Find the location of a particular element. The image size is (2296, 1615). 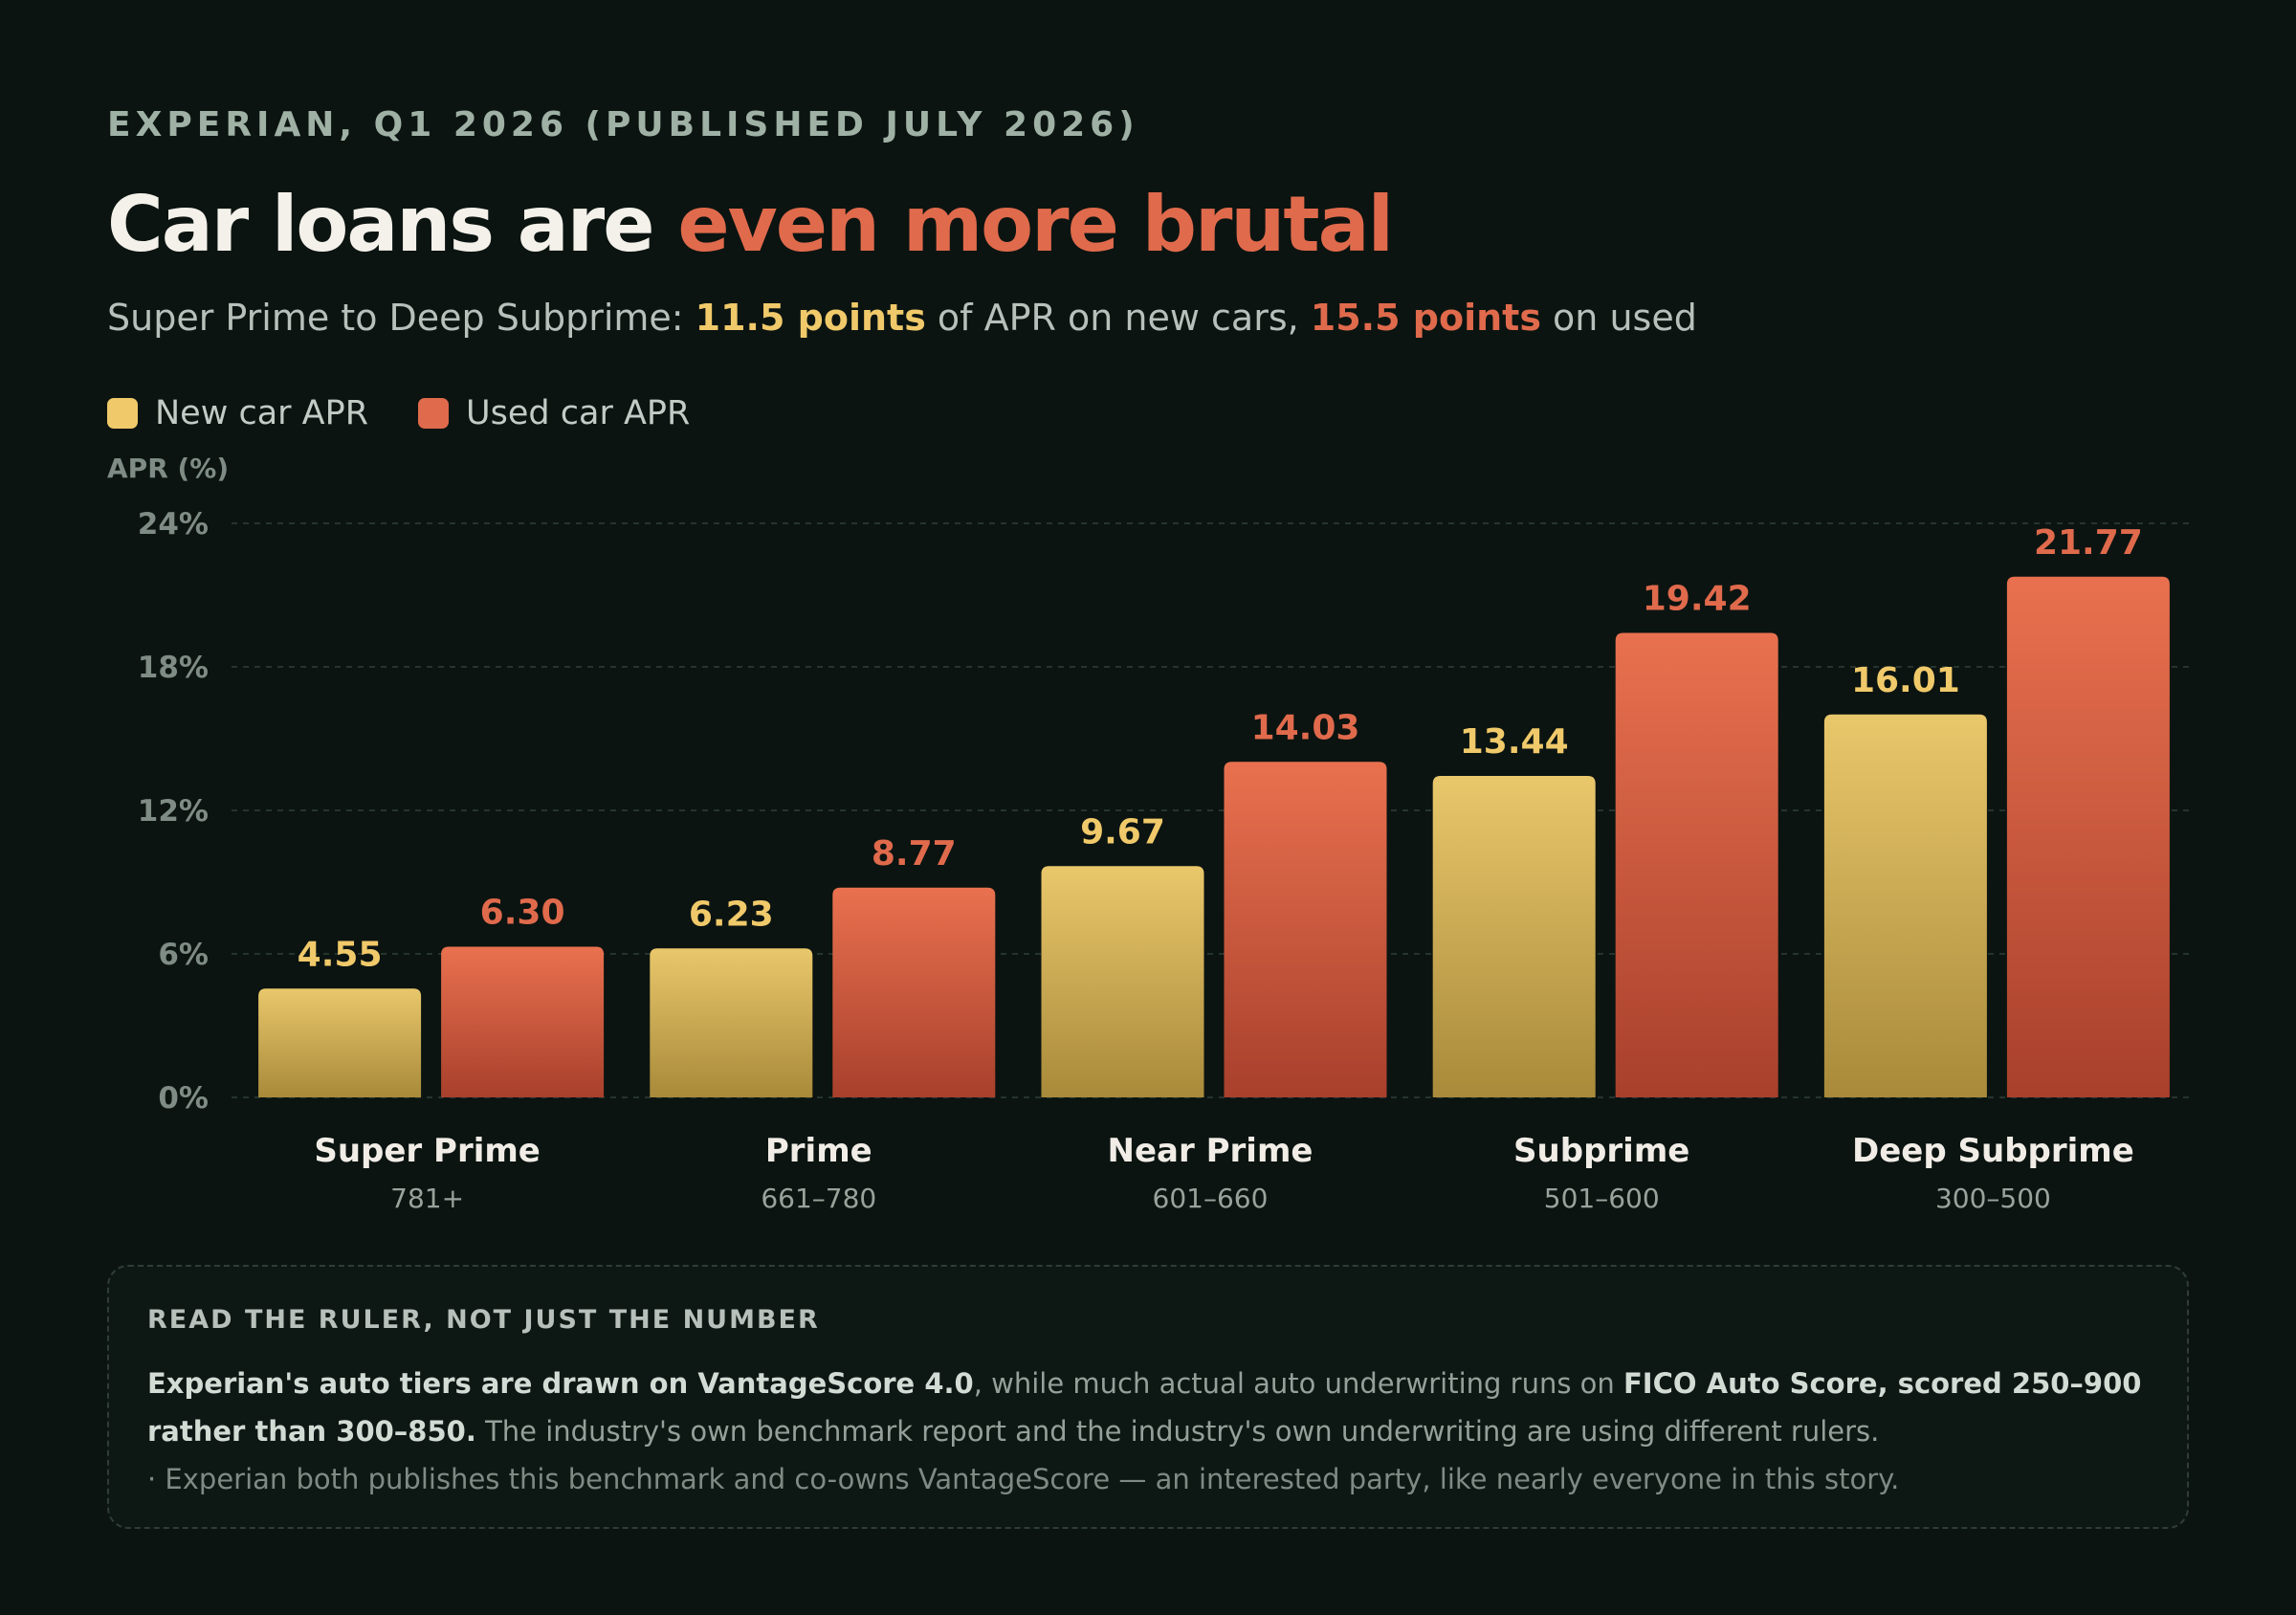

y-tick-label: 24% is located at coordinates (173, 524).